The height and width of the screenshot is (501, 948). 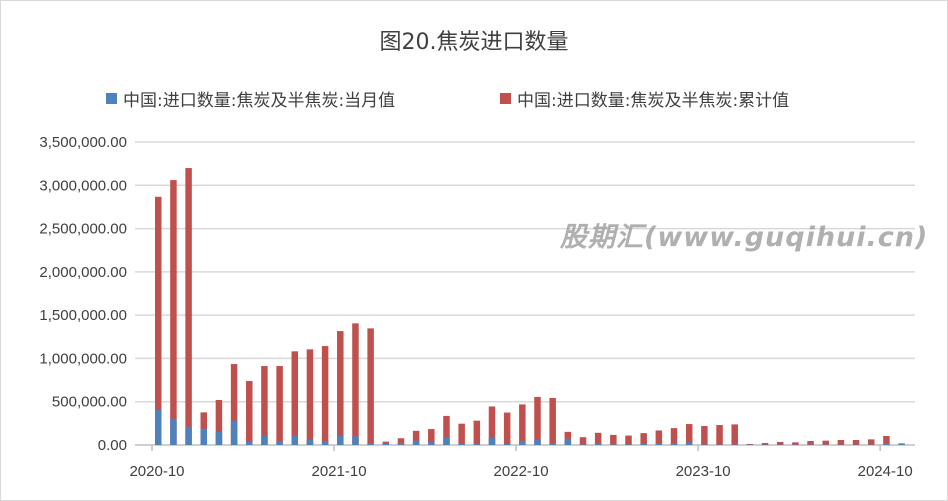 I want to click on y-tick-label: 2,000,000.00, so click(x=83, y=272).